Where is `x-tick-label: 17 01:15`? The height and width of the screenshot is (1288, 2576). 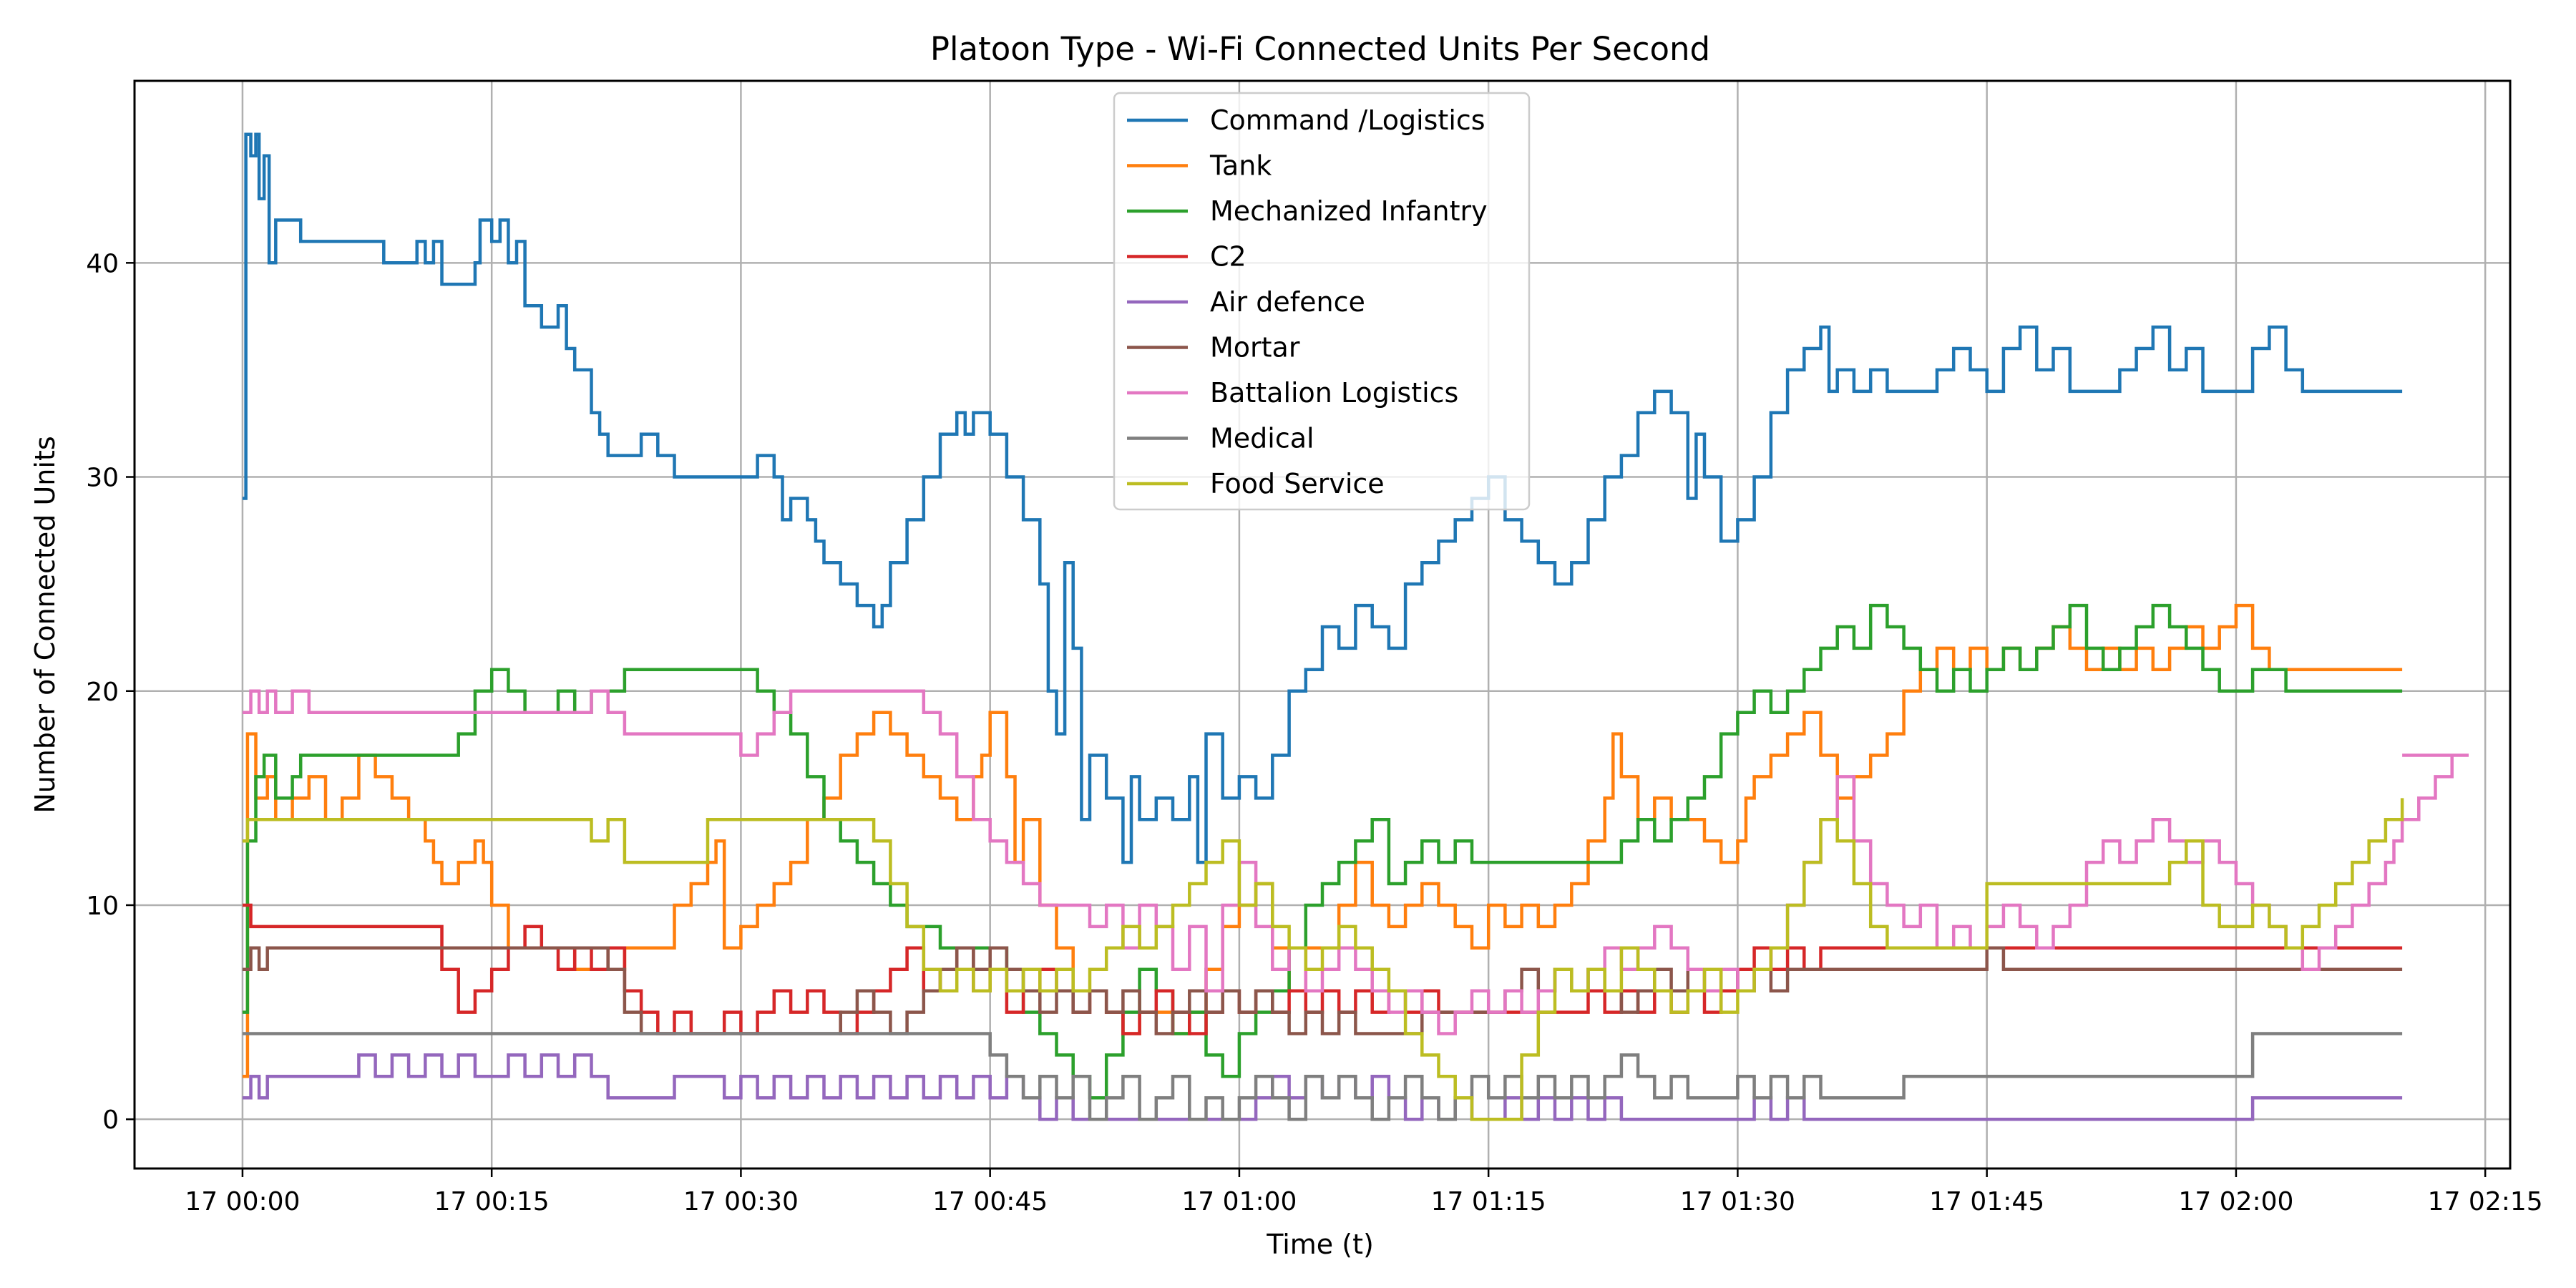 x-tick-label: 17 01:15 is located at coordinates (1488, 1201).